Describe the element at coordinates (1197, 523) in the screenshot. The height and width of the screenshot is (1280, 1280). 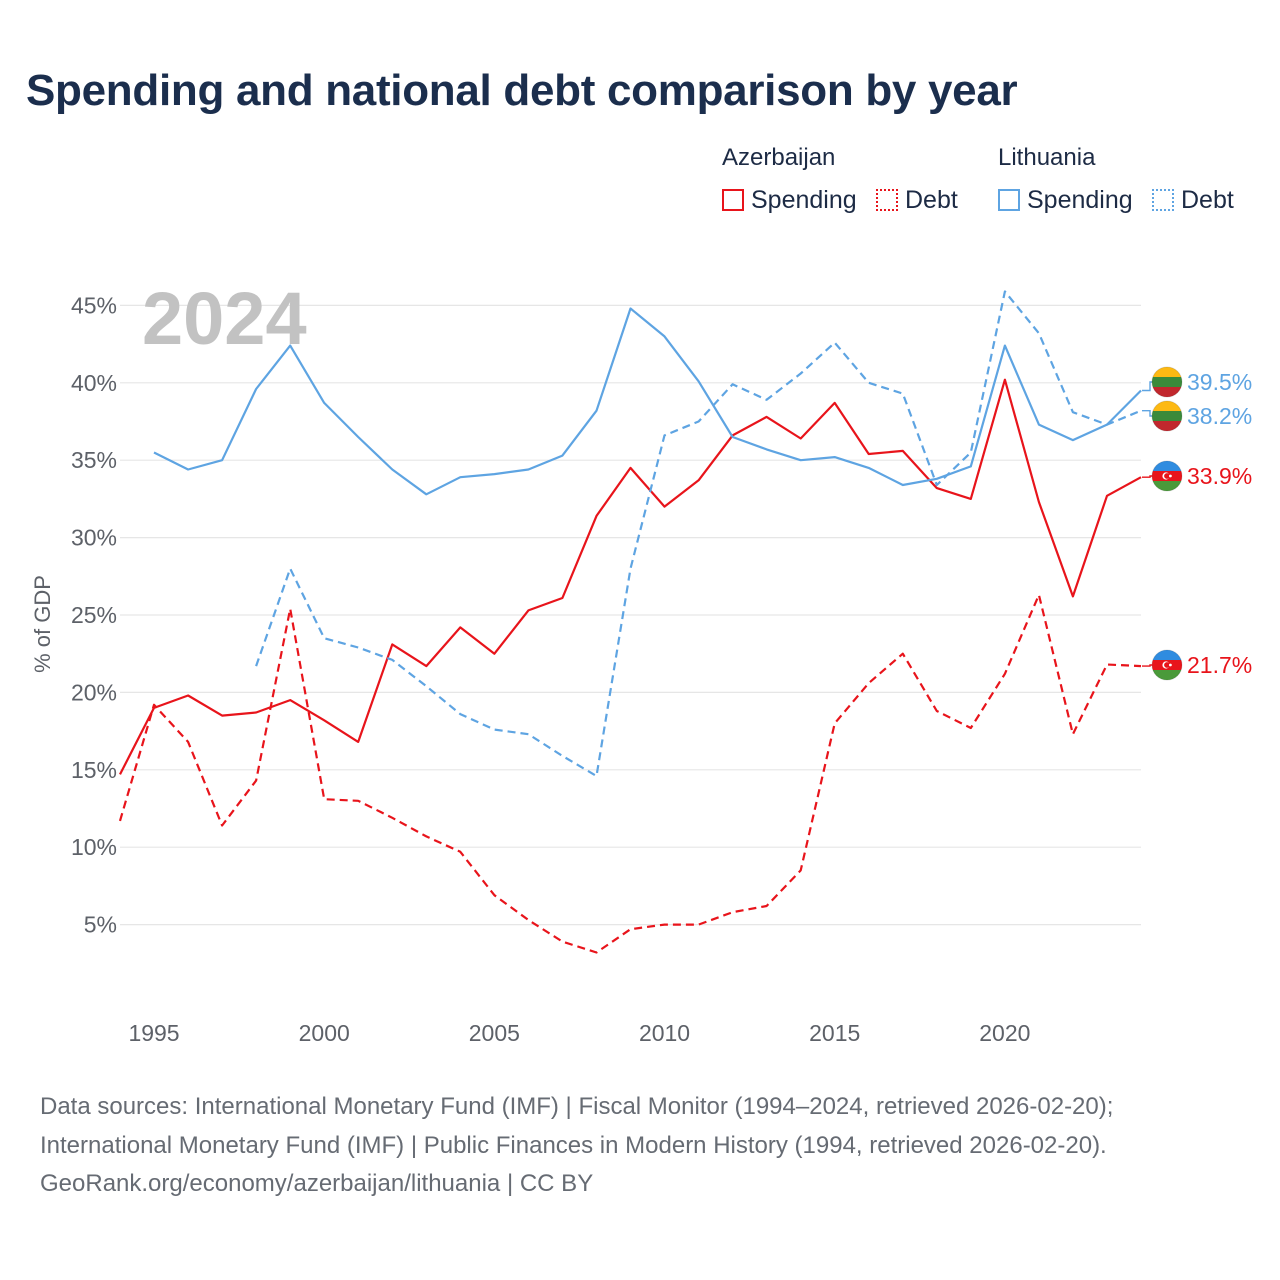
I see `end-labels: 33.9% 21.7% 39.5% 38.2%` at that location.